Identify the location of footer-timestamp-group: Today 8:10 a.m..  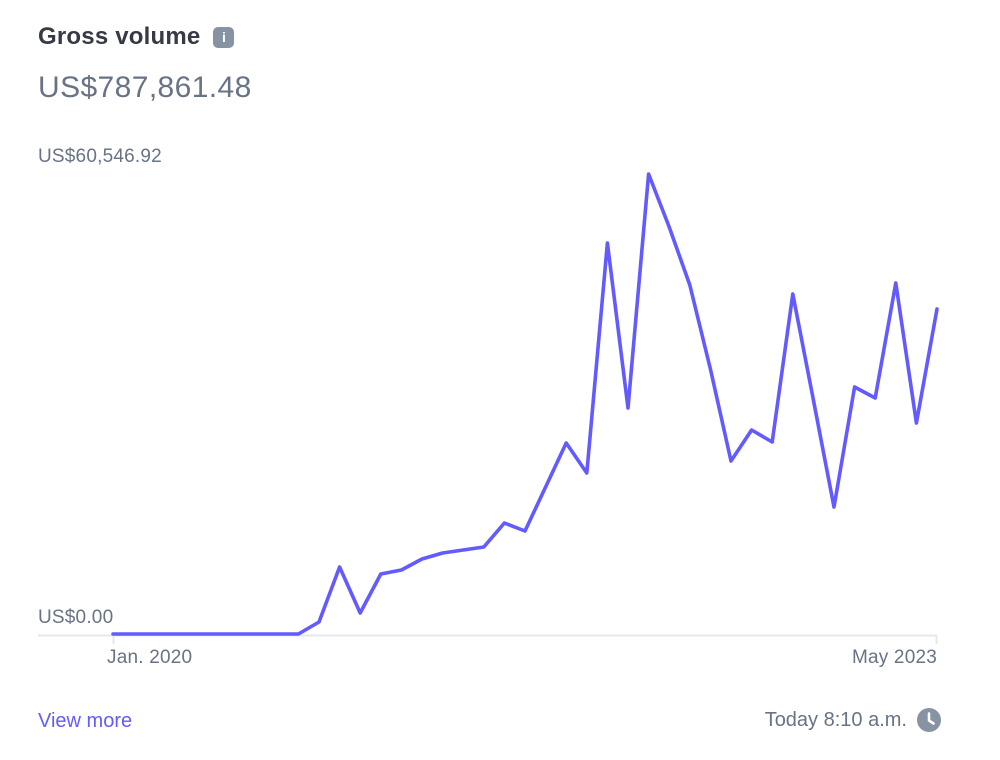
(853, 720).